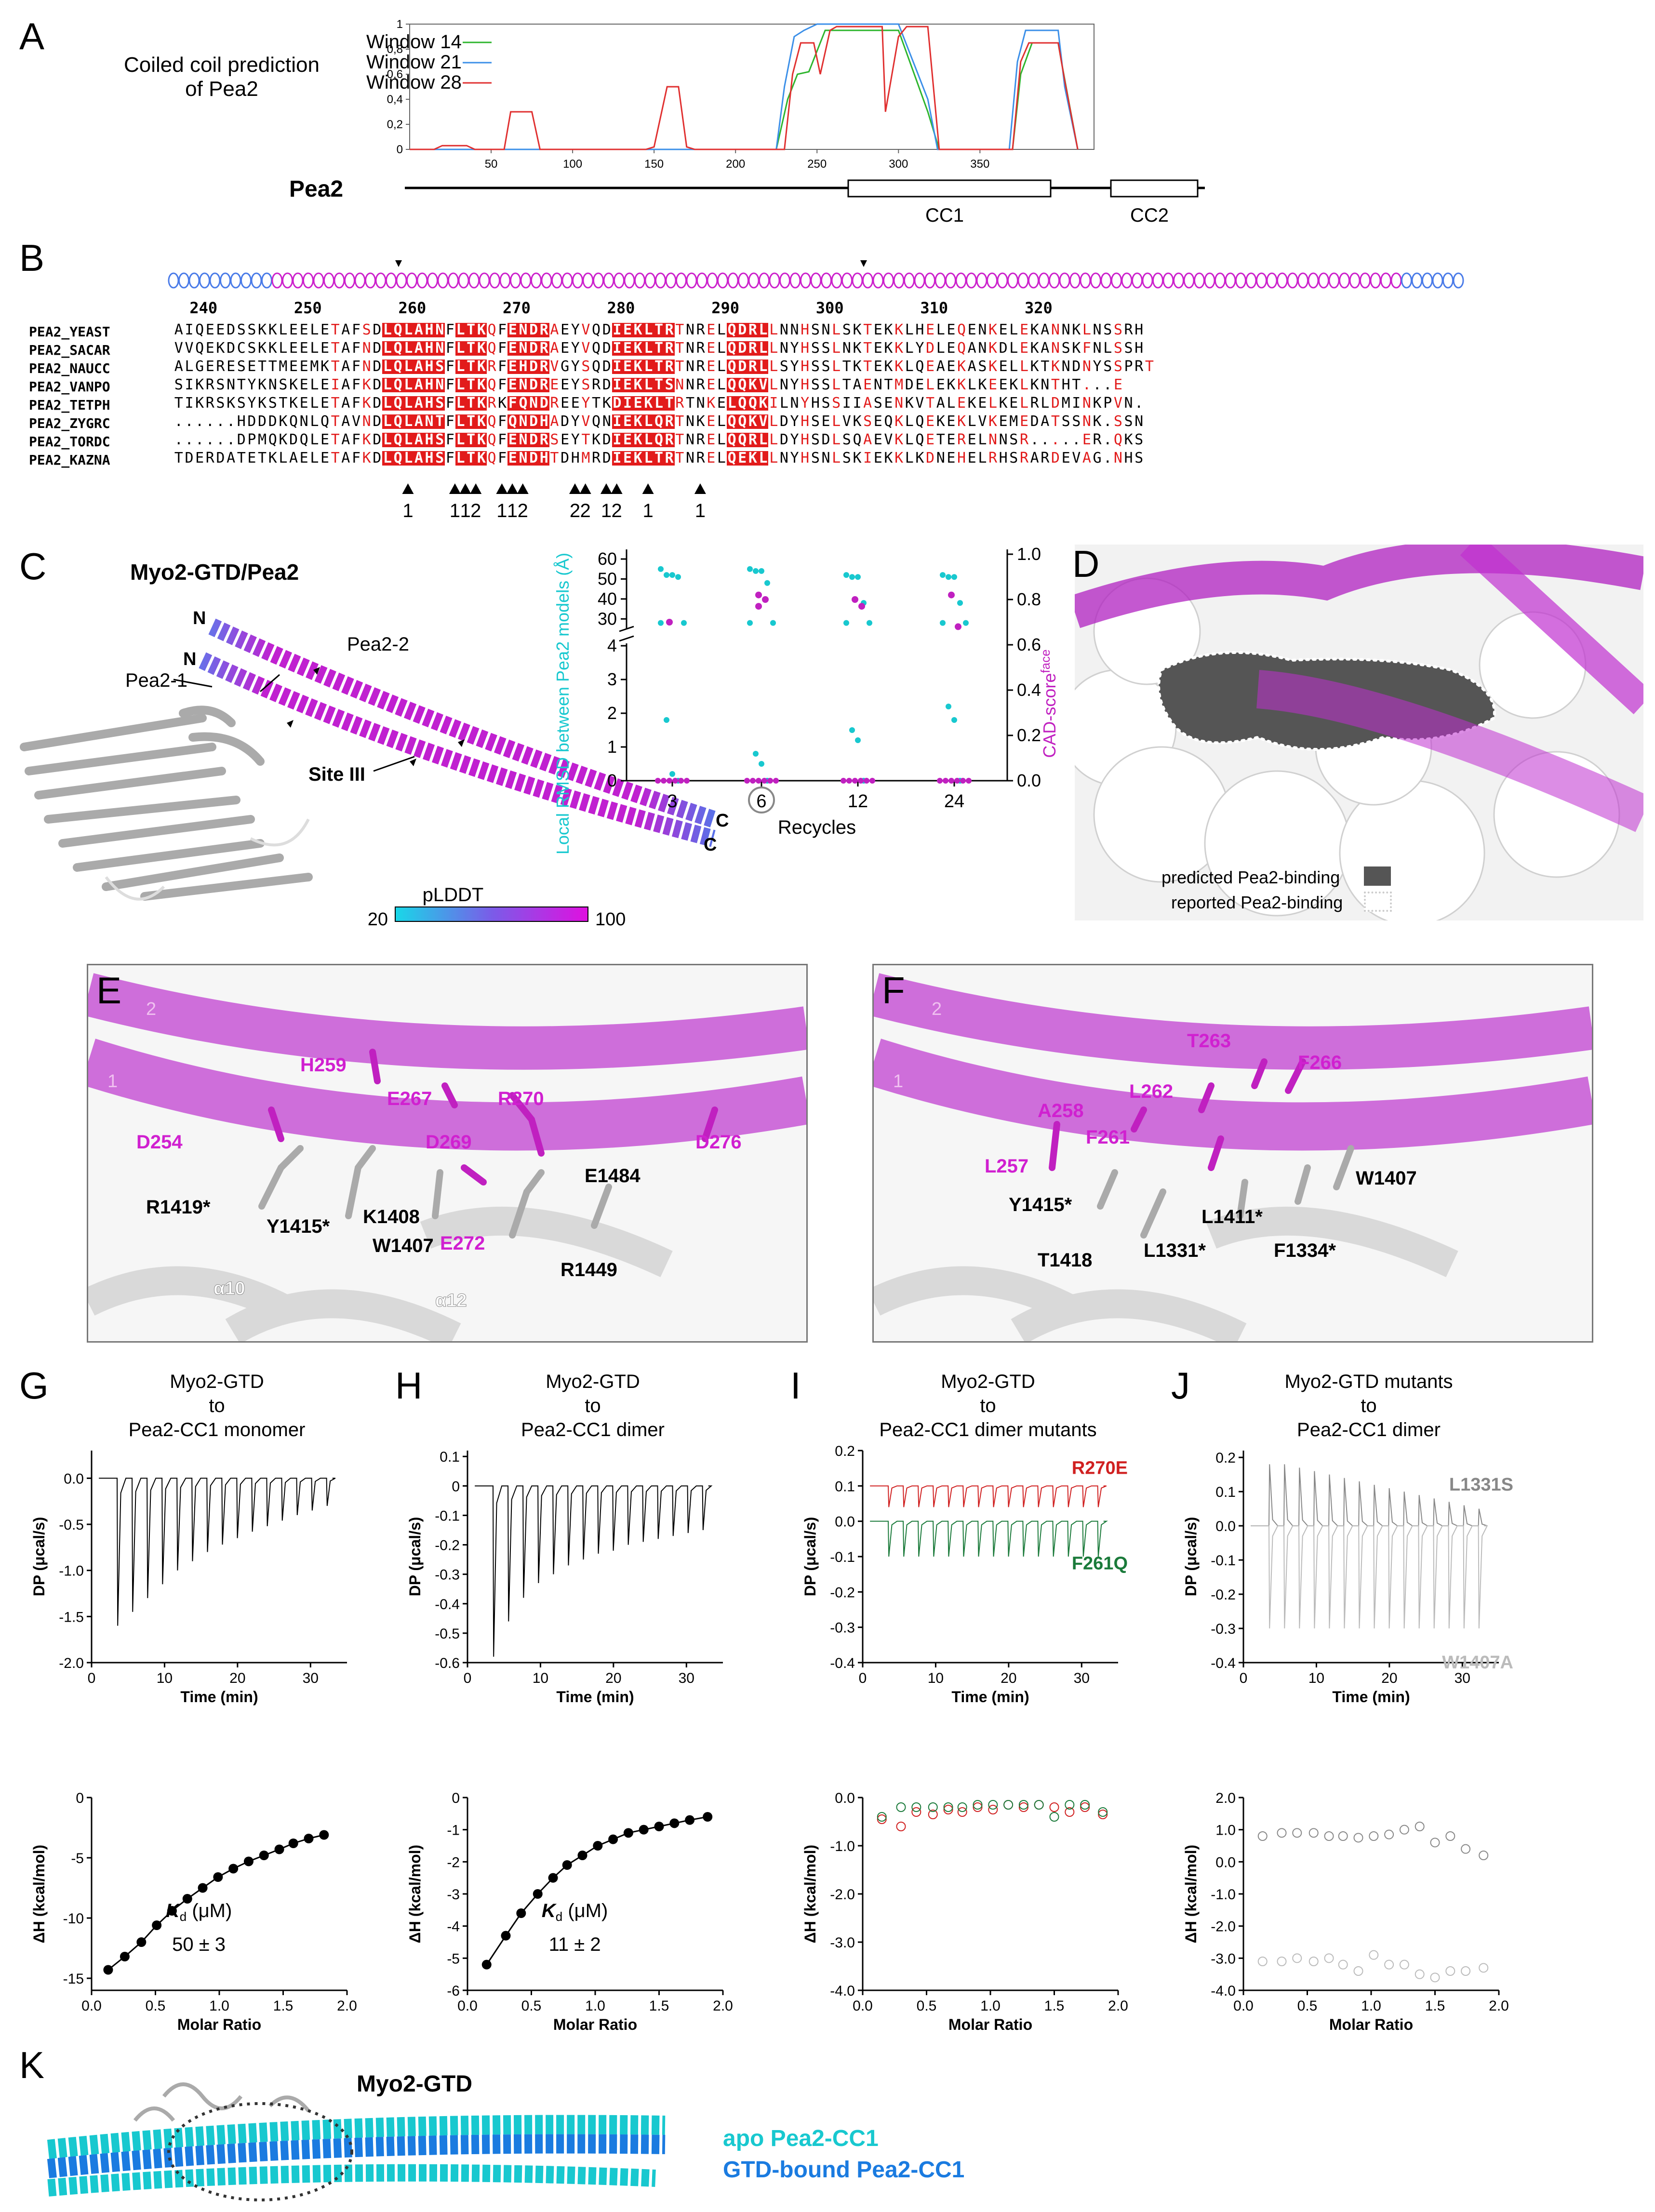 The image size is (1655, 2212). What do you see at coordinates (447, 1153) in the screenshot?
I see `panel-e-render` at bounding box center [447, 1153].